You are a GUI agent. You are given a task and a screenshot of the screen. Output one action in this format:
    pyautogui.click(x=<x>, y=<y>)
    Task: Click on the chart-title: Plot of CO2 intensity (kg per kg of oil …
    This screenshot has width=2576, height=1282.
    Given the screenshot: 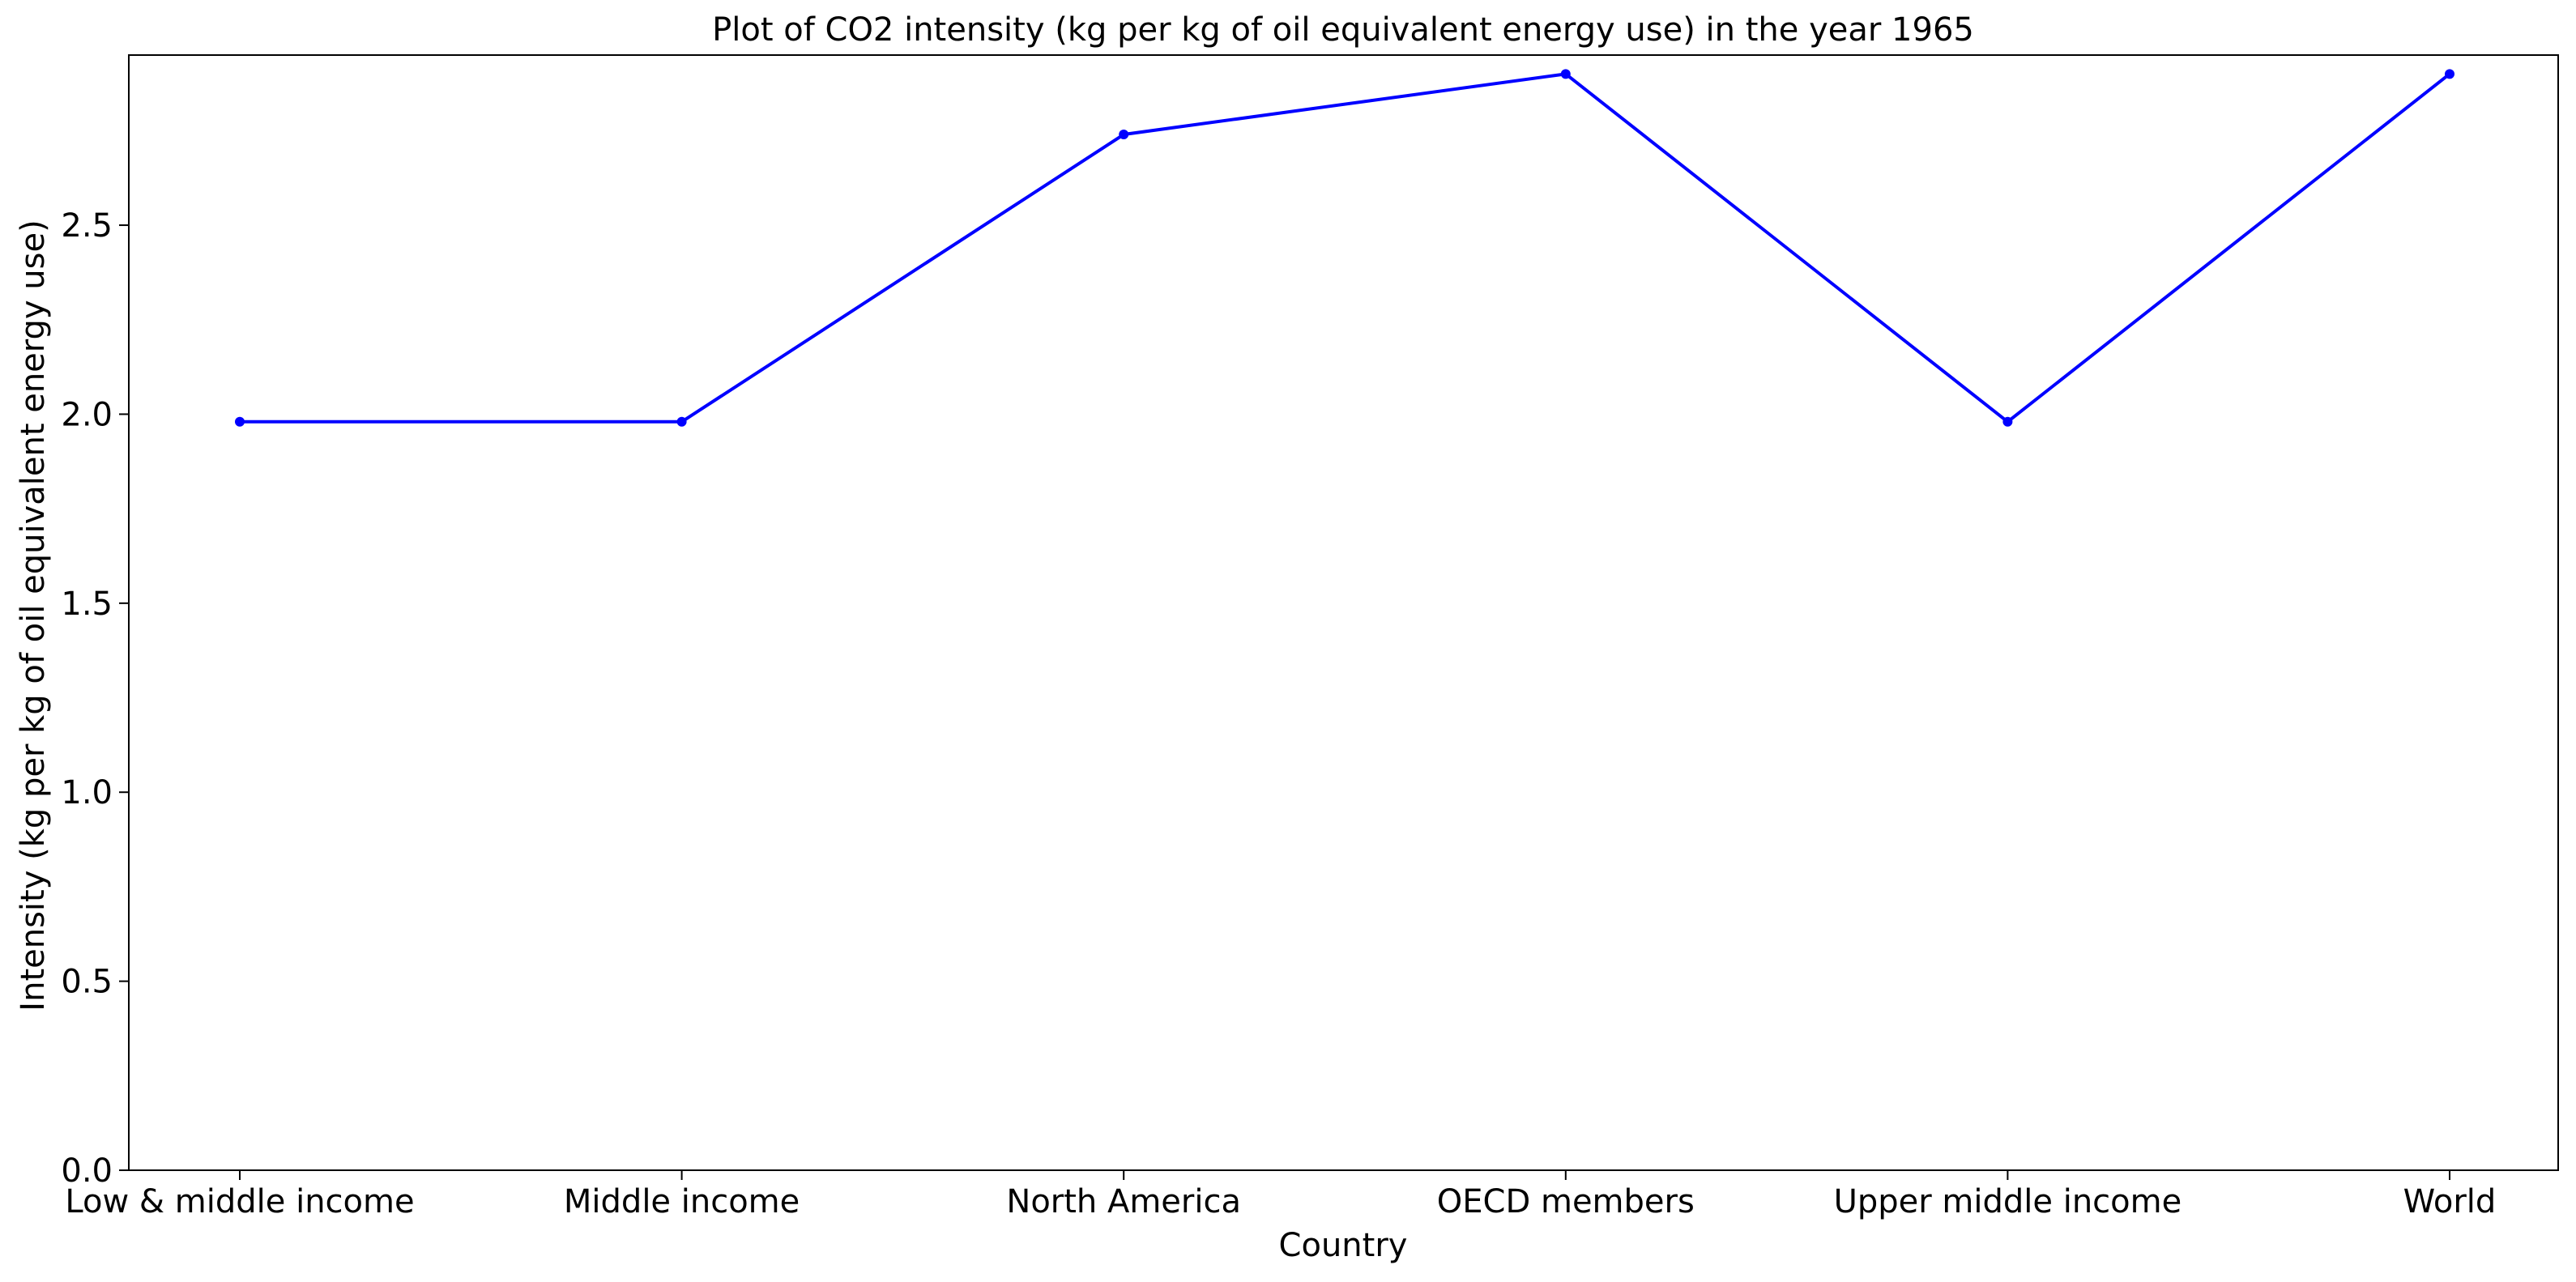 What is the action you would take?
    pyautogui.click(x=1343, y=30)
    